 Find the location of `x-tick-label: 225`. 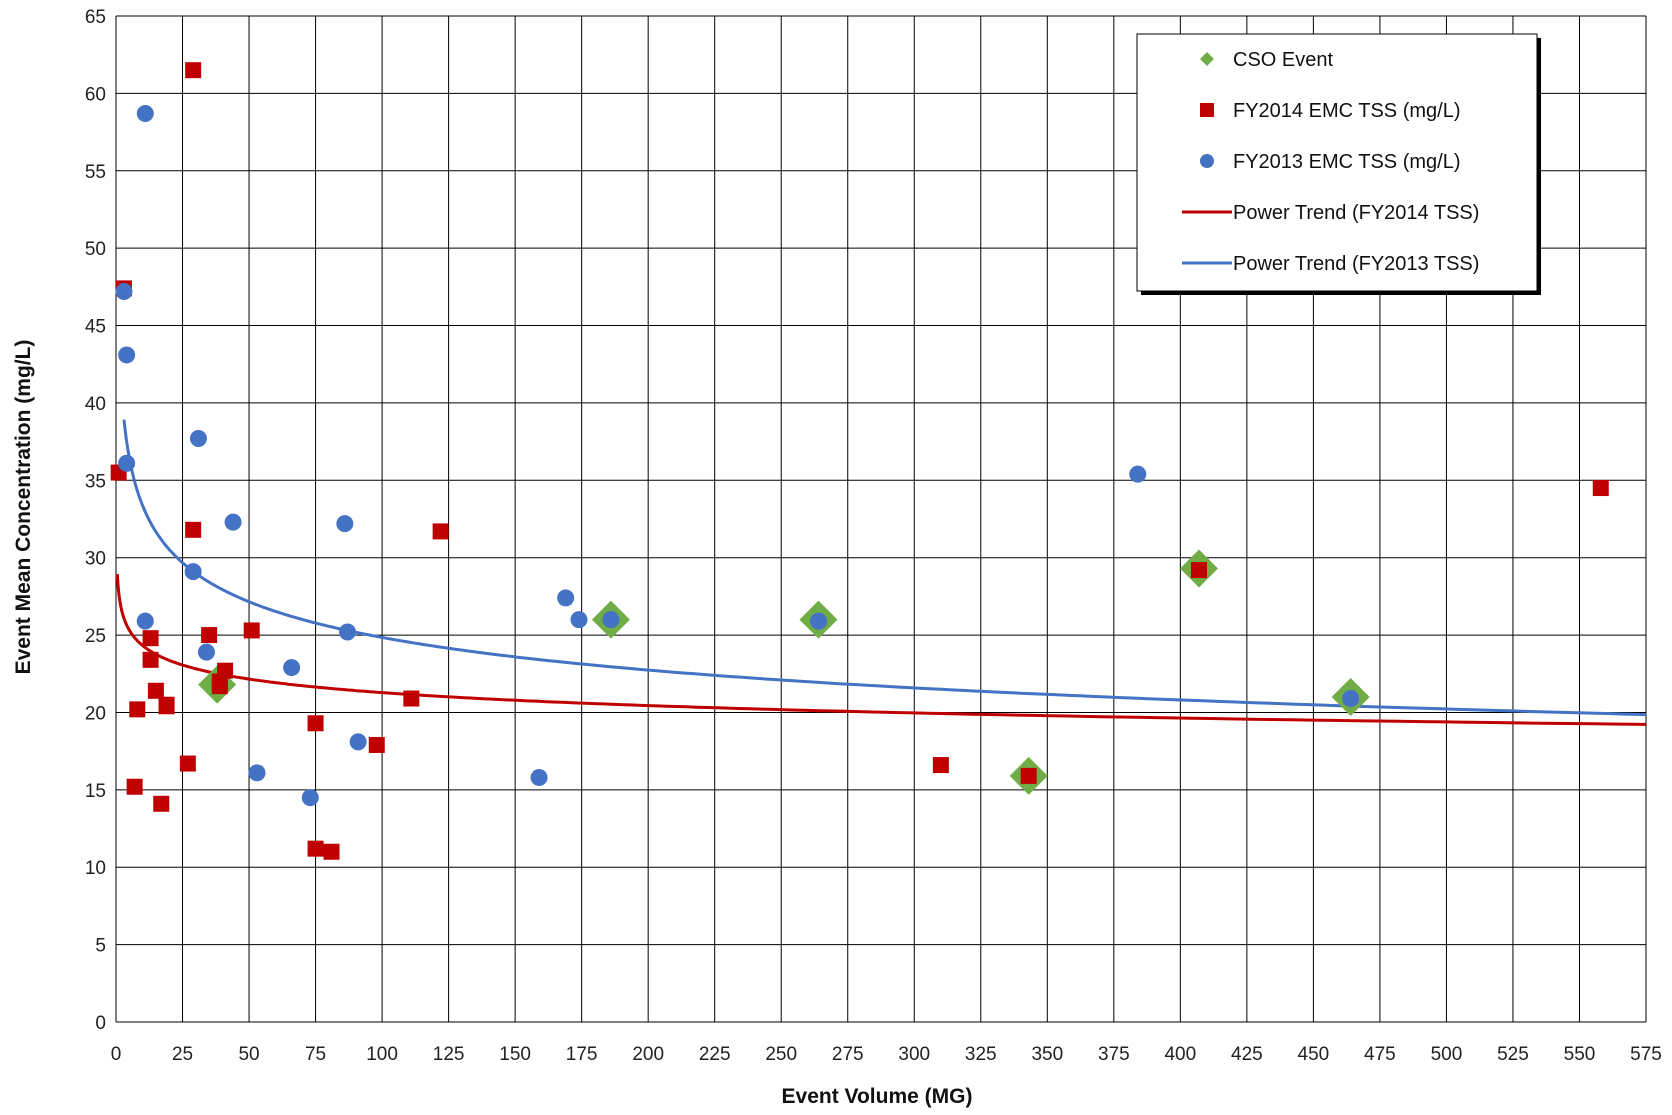

x-tick-label: 225 is located at coordinates (715, 1054).